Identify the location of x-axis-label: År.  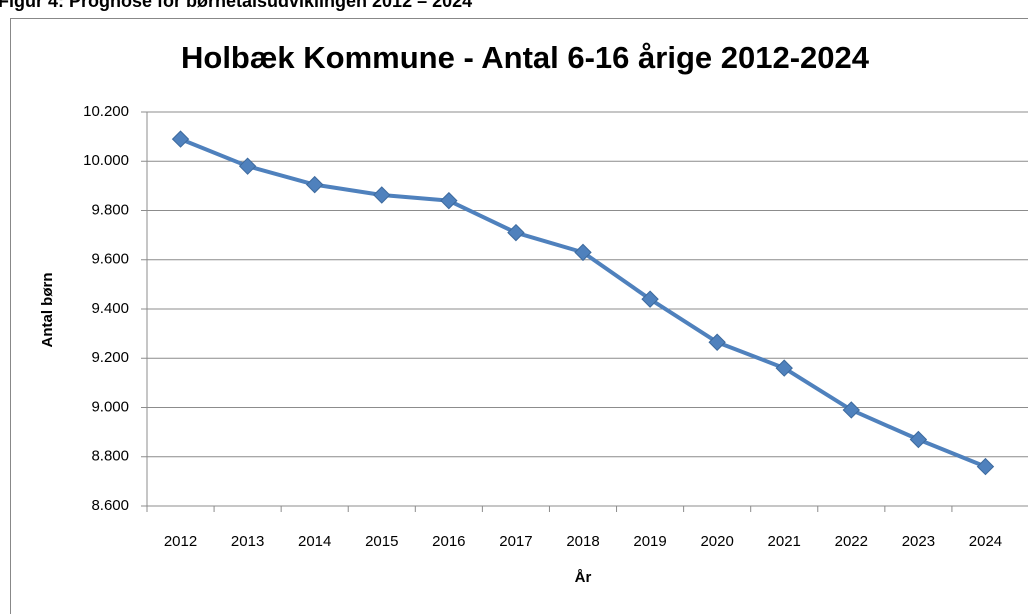
(583, 577).